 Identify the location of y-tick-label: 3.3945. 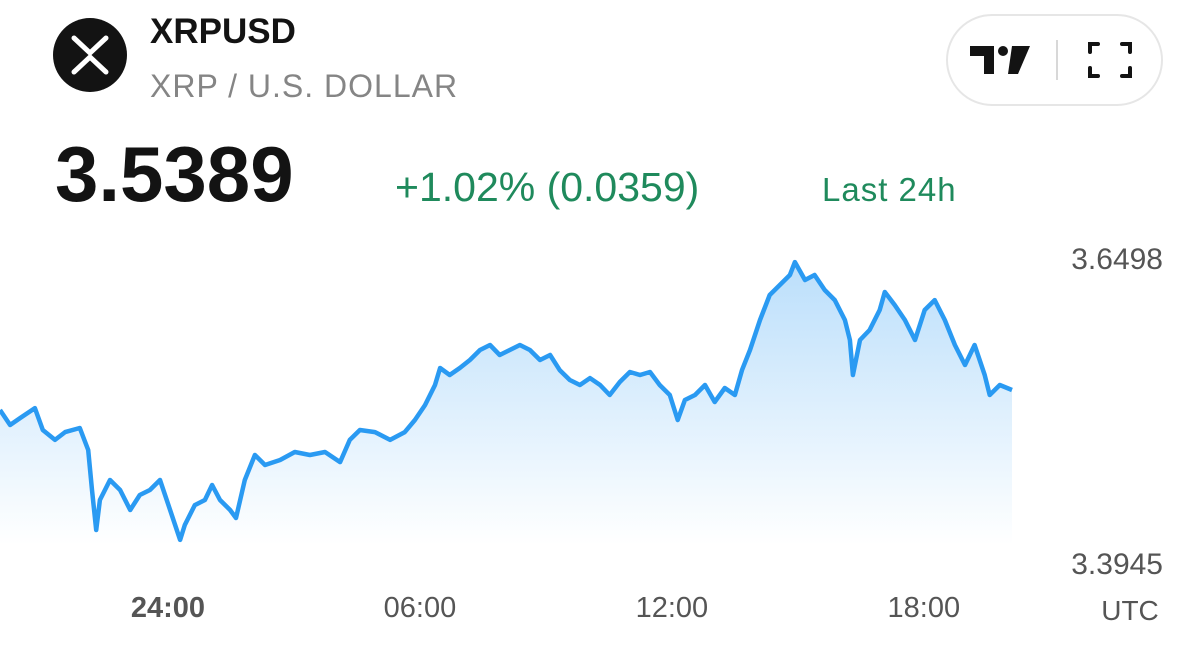
(1117, 564).